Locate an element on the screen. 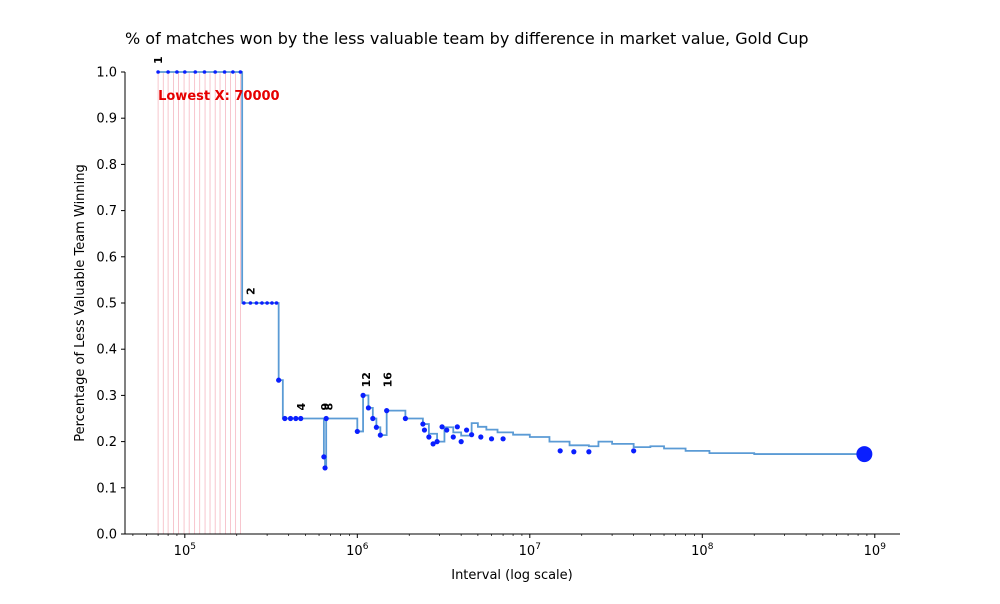 The width and height of the screenshot is (1000, 604). count-label: 12 is located at coordinates (366, 379).